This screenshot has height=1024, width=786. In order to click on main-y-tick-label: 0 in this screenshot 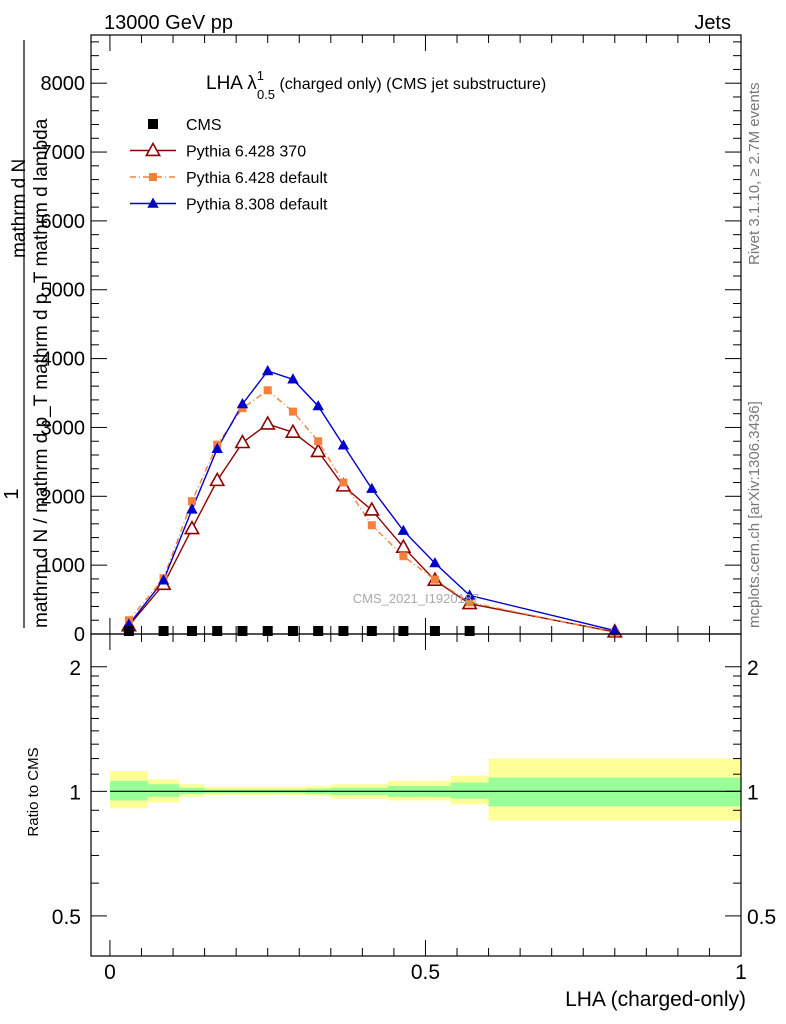, I will do `click(79, 635)`.